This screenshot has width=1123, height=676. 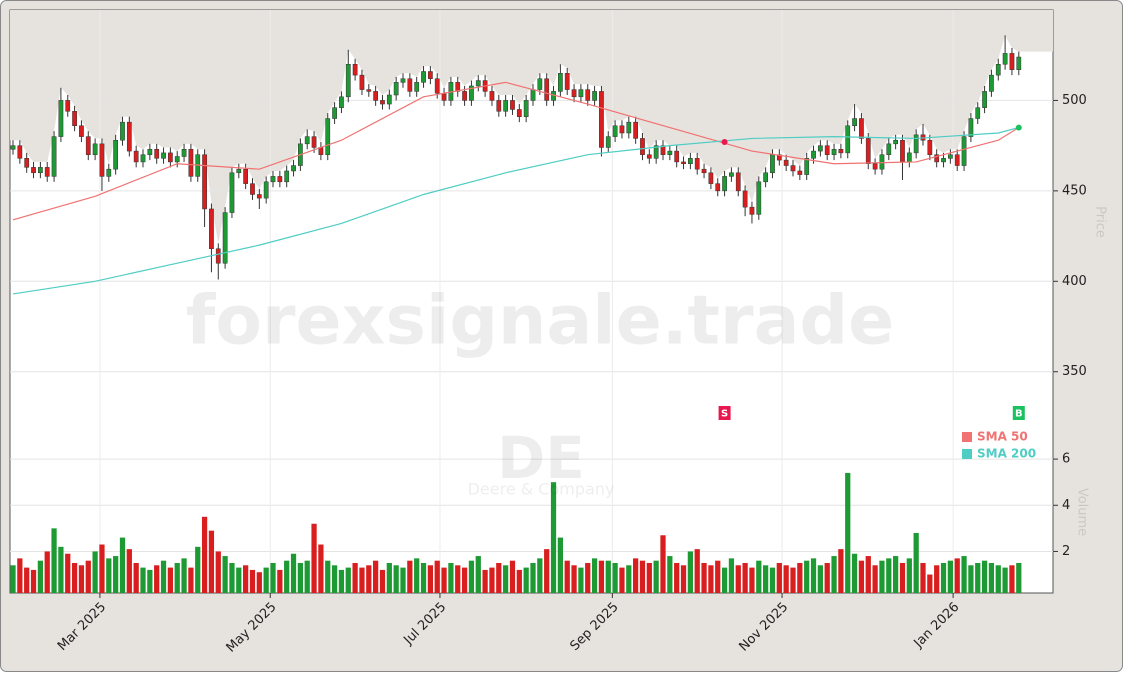 I want to click on y-axis-label: Price, so click(x=1100, y=222).